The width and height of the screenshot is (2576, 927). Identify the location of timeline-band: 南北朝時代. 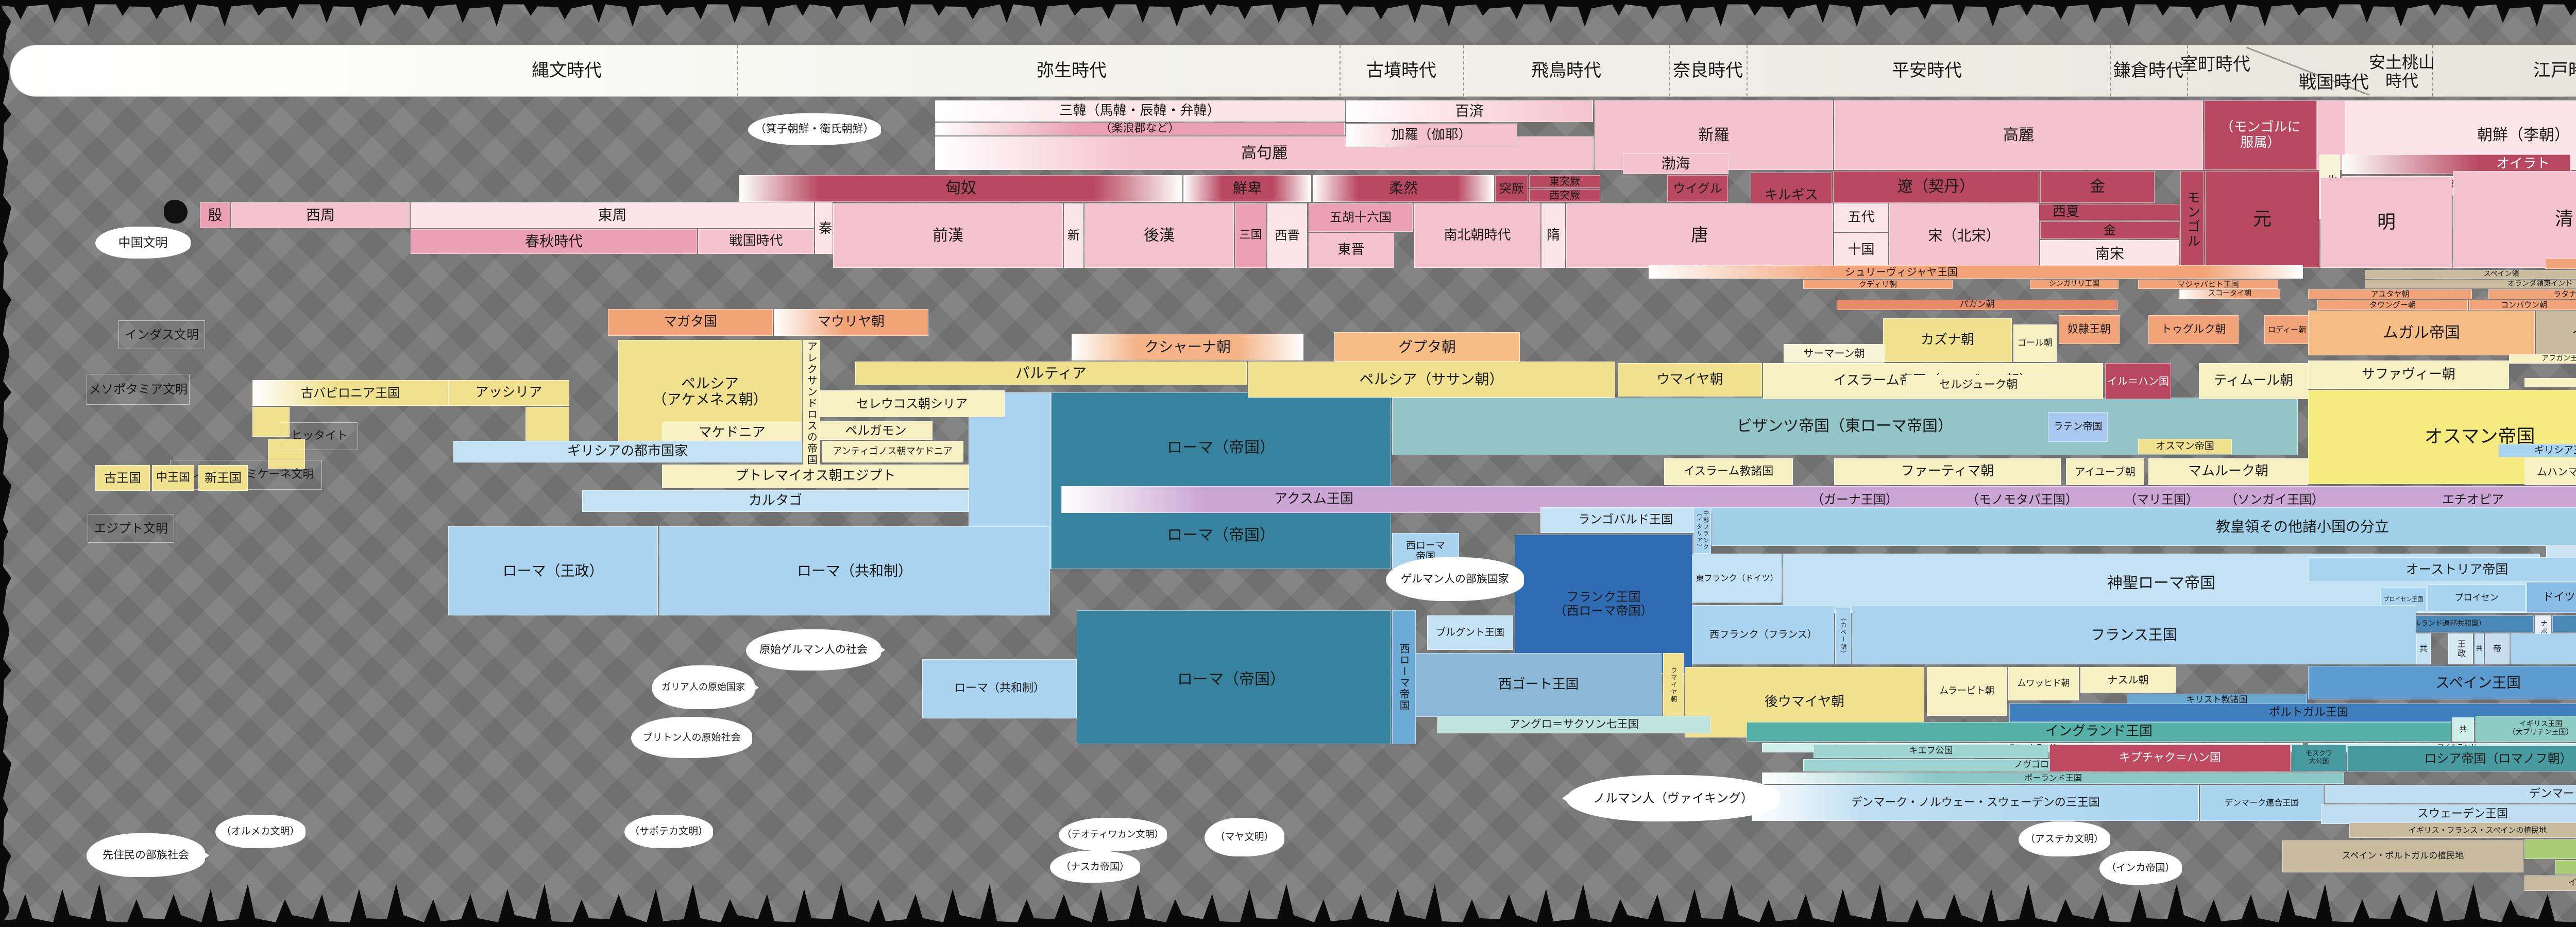
(1477, 235).